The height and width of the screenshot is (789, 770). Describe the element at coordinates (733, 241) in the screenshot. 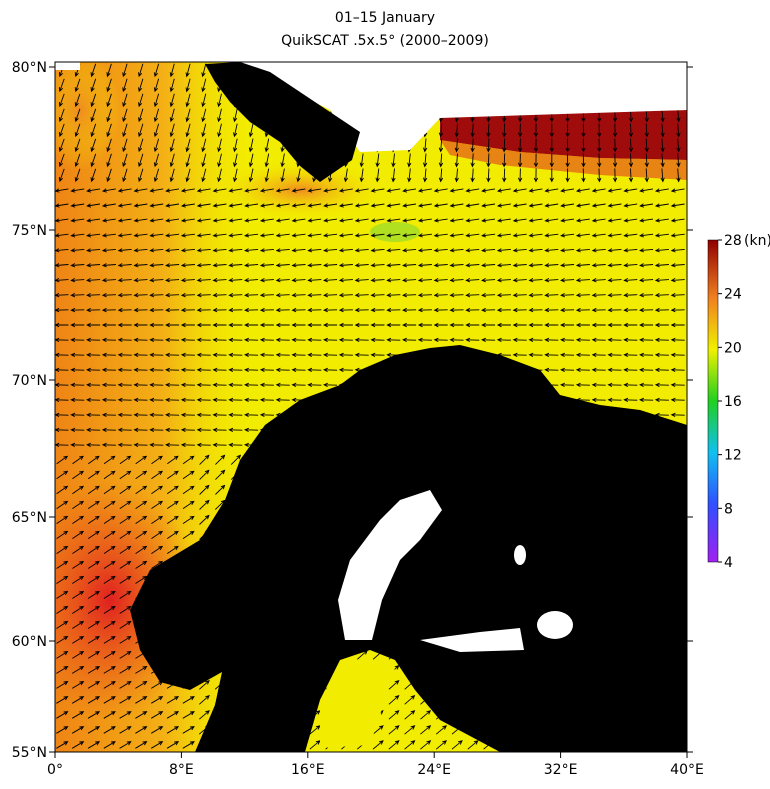

I see `colorbar-tick-label: 28` at that location.